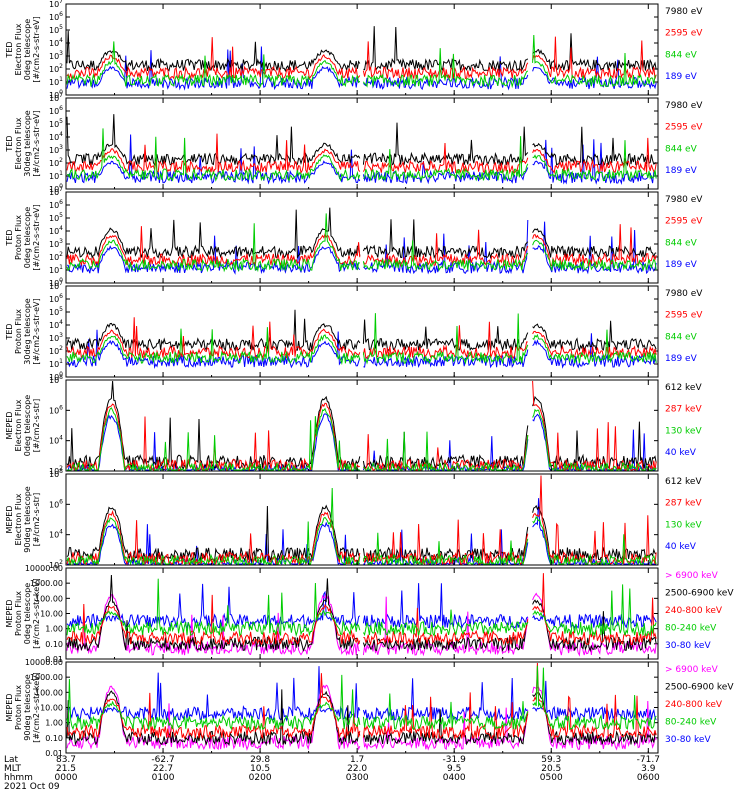 The width and height of the screenshot is (750, 800). Describe the element at coordinates (54, 629) in the screenshot. I see `y-tick-label: 1.00` at that location.